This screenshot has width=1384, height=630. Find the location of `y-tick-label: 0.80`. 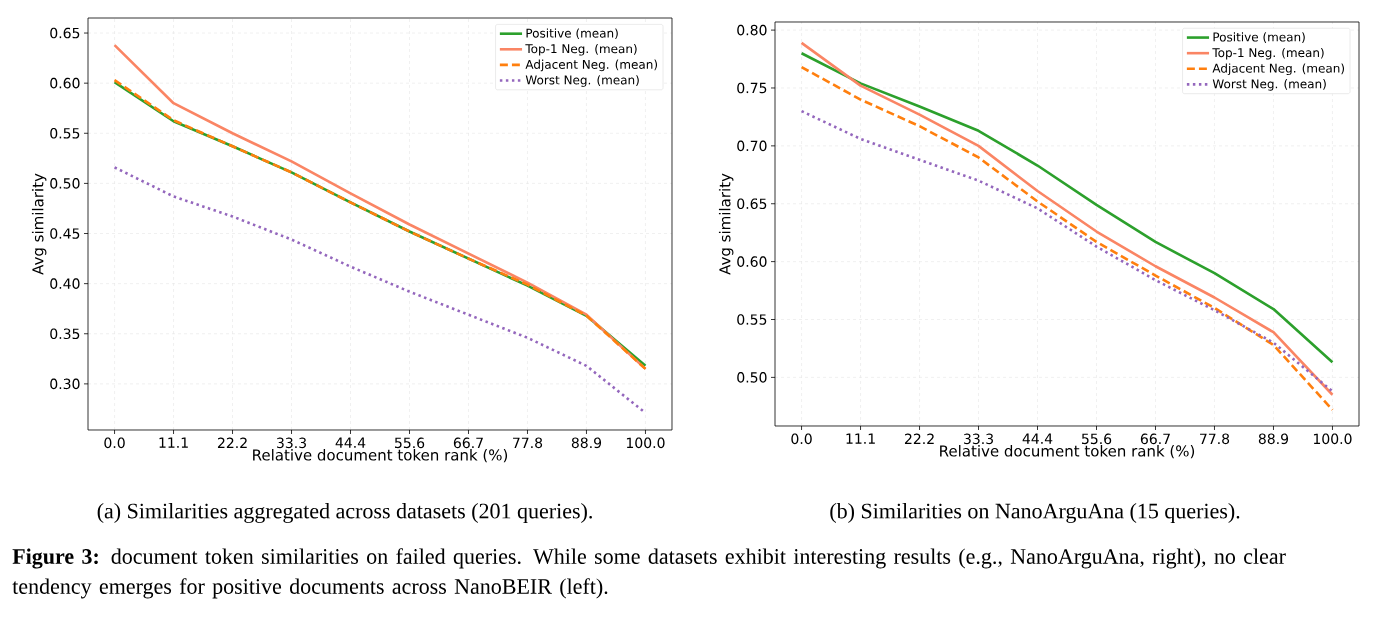

y-tick-label: 0.80 is located at coordinates (752, 30).